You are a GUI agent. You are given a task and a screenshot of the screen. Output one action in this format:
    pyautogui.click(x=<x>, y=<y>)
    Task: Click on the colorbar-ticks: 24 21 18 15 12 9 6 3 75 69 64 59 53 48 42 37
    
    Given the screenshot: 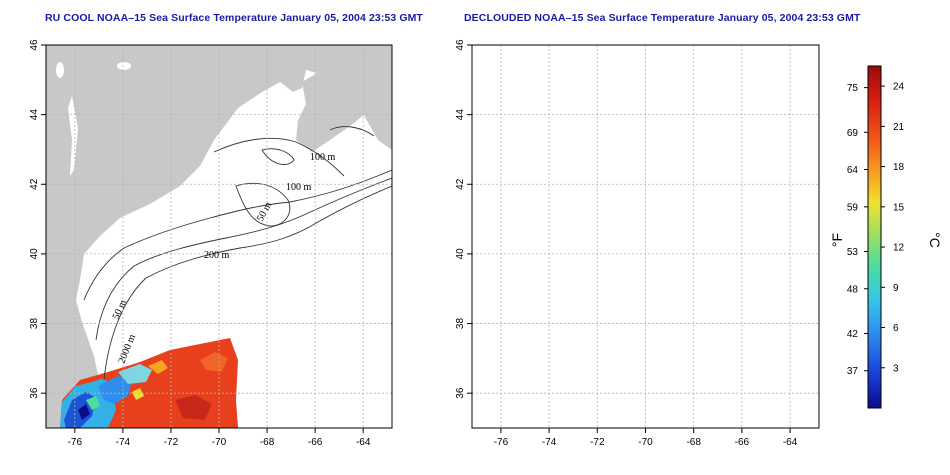 What is the action you would take?
    pyautogui.click(x=876, y=230)
    